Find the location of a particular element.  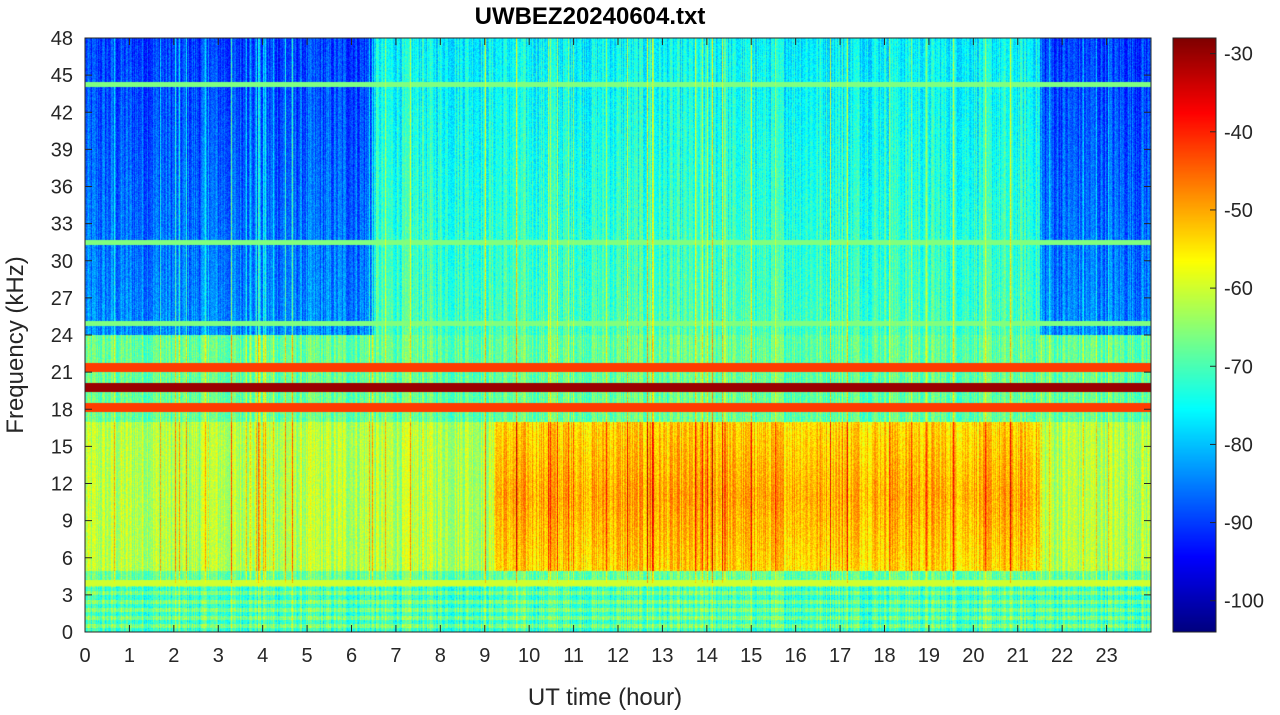

colorbar: -100 -90 -80 -70 -60 -50 -40 -30 is located at coordinates (1218, 335).